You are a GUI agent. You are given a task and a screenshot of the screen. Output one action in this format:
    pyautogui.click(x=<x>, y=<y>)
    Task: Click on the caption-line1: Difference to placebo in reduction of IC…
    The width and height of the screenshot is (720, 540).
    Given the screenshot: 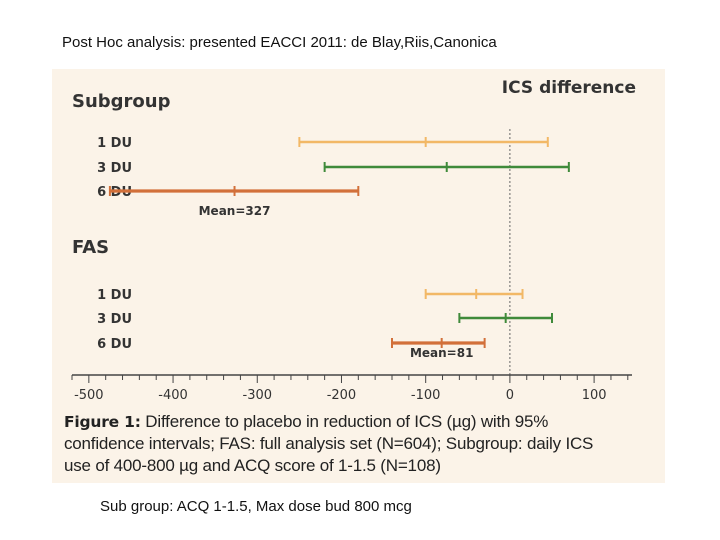 What is the action you would take?
    pyautogui.click(x=344, y=421)
    